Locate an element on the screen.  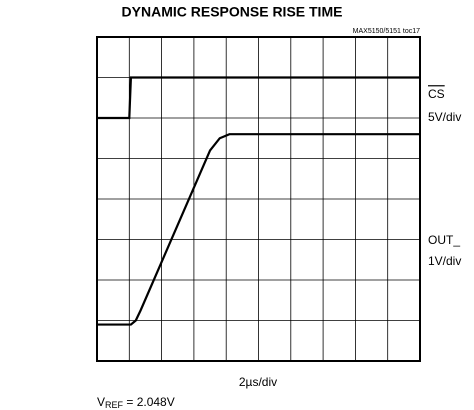
legend-scale: 1V/div is located at coordinates (444, 261).